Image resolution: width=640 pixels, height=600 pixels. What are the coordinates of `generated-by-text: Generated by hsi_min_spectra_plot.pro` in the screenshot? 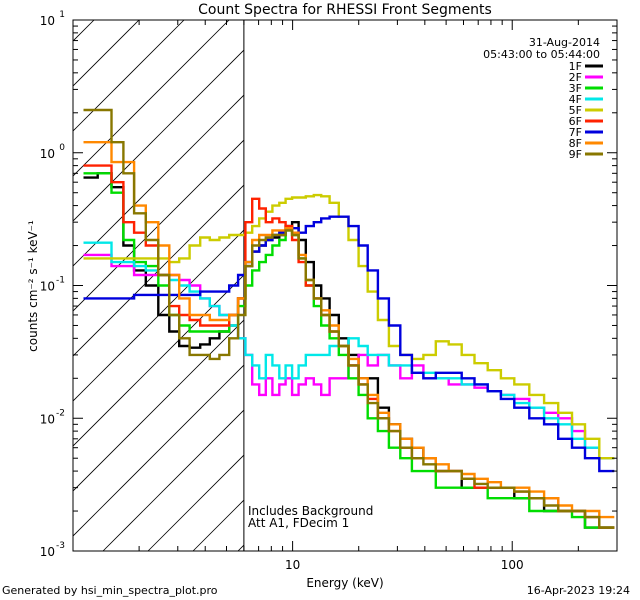 It's located at (110, 590).